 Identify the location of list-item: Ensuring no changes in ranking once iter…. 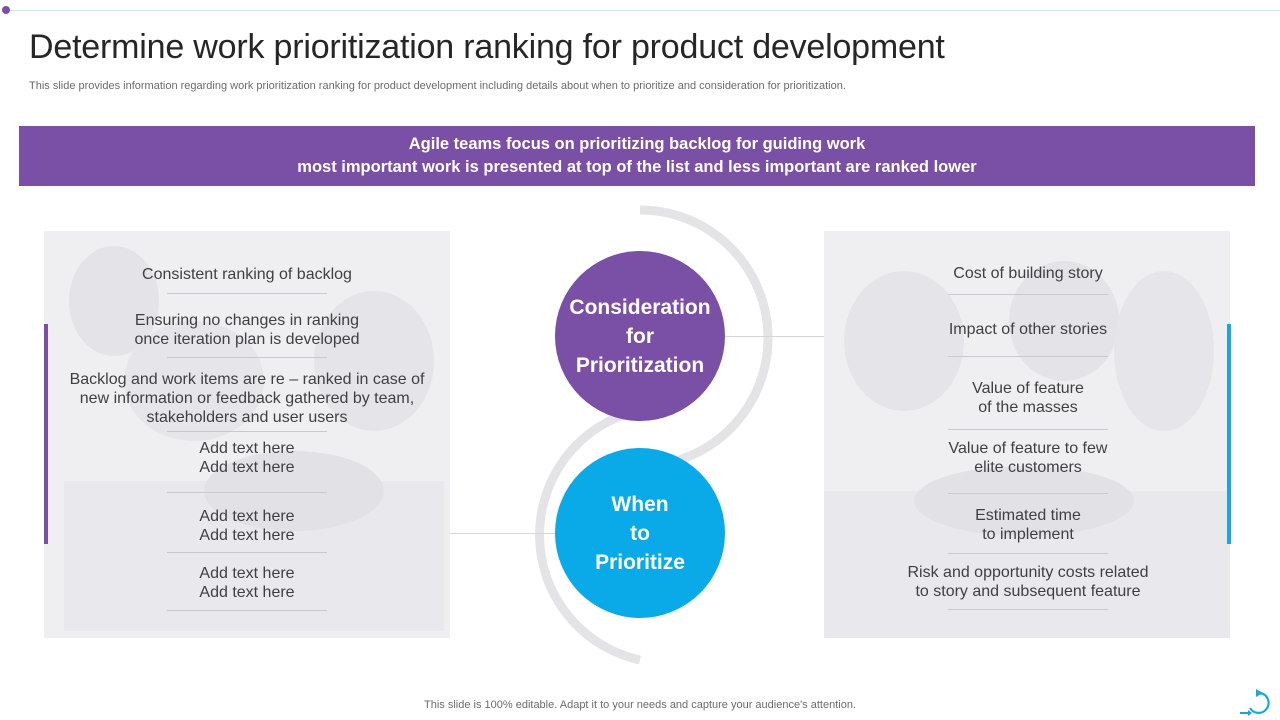
(247, 330).